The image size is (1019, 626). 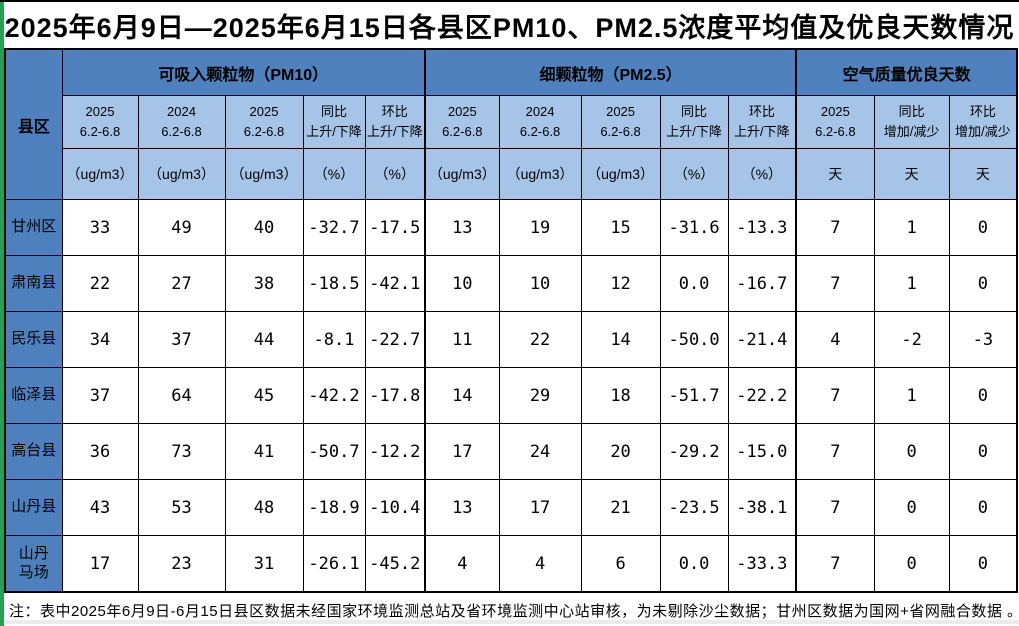 I want to click on data-cell: 0.0, so click(x=694, y=283).